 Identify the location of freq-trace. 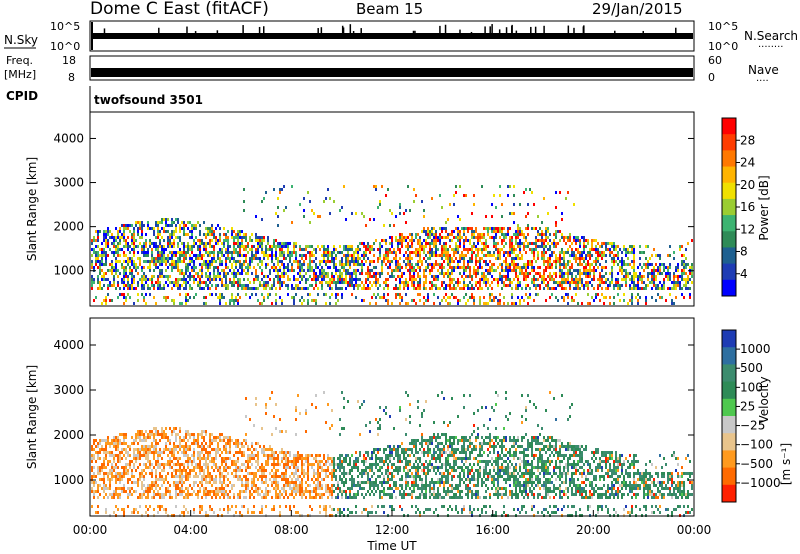
(392, 72).